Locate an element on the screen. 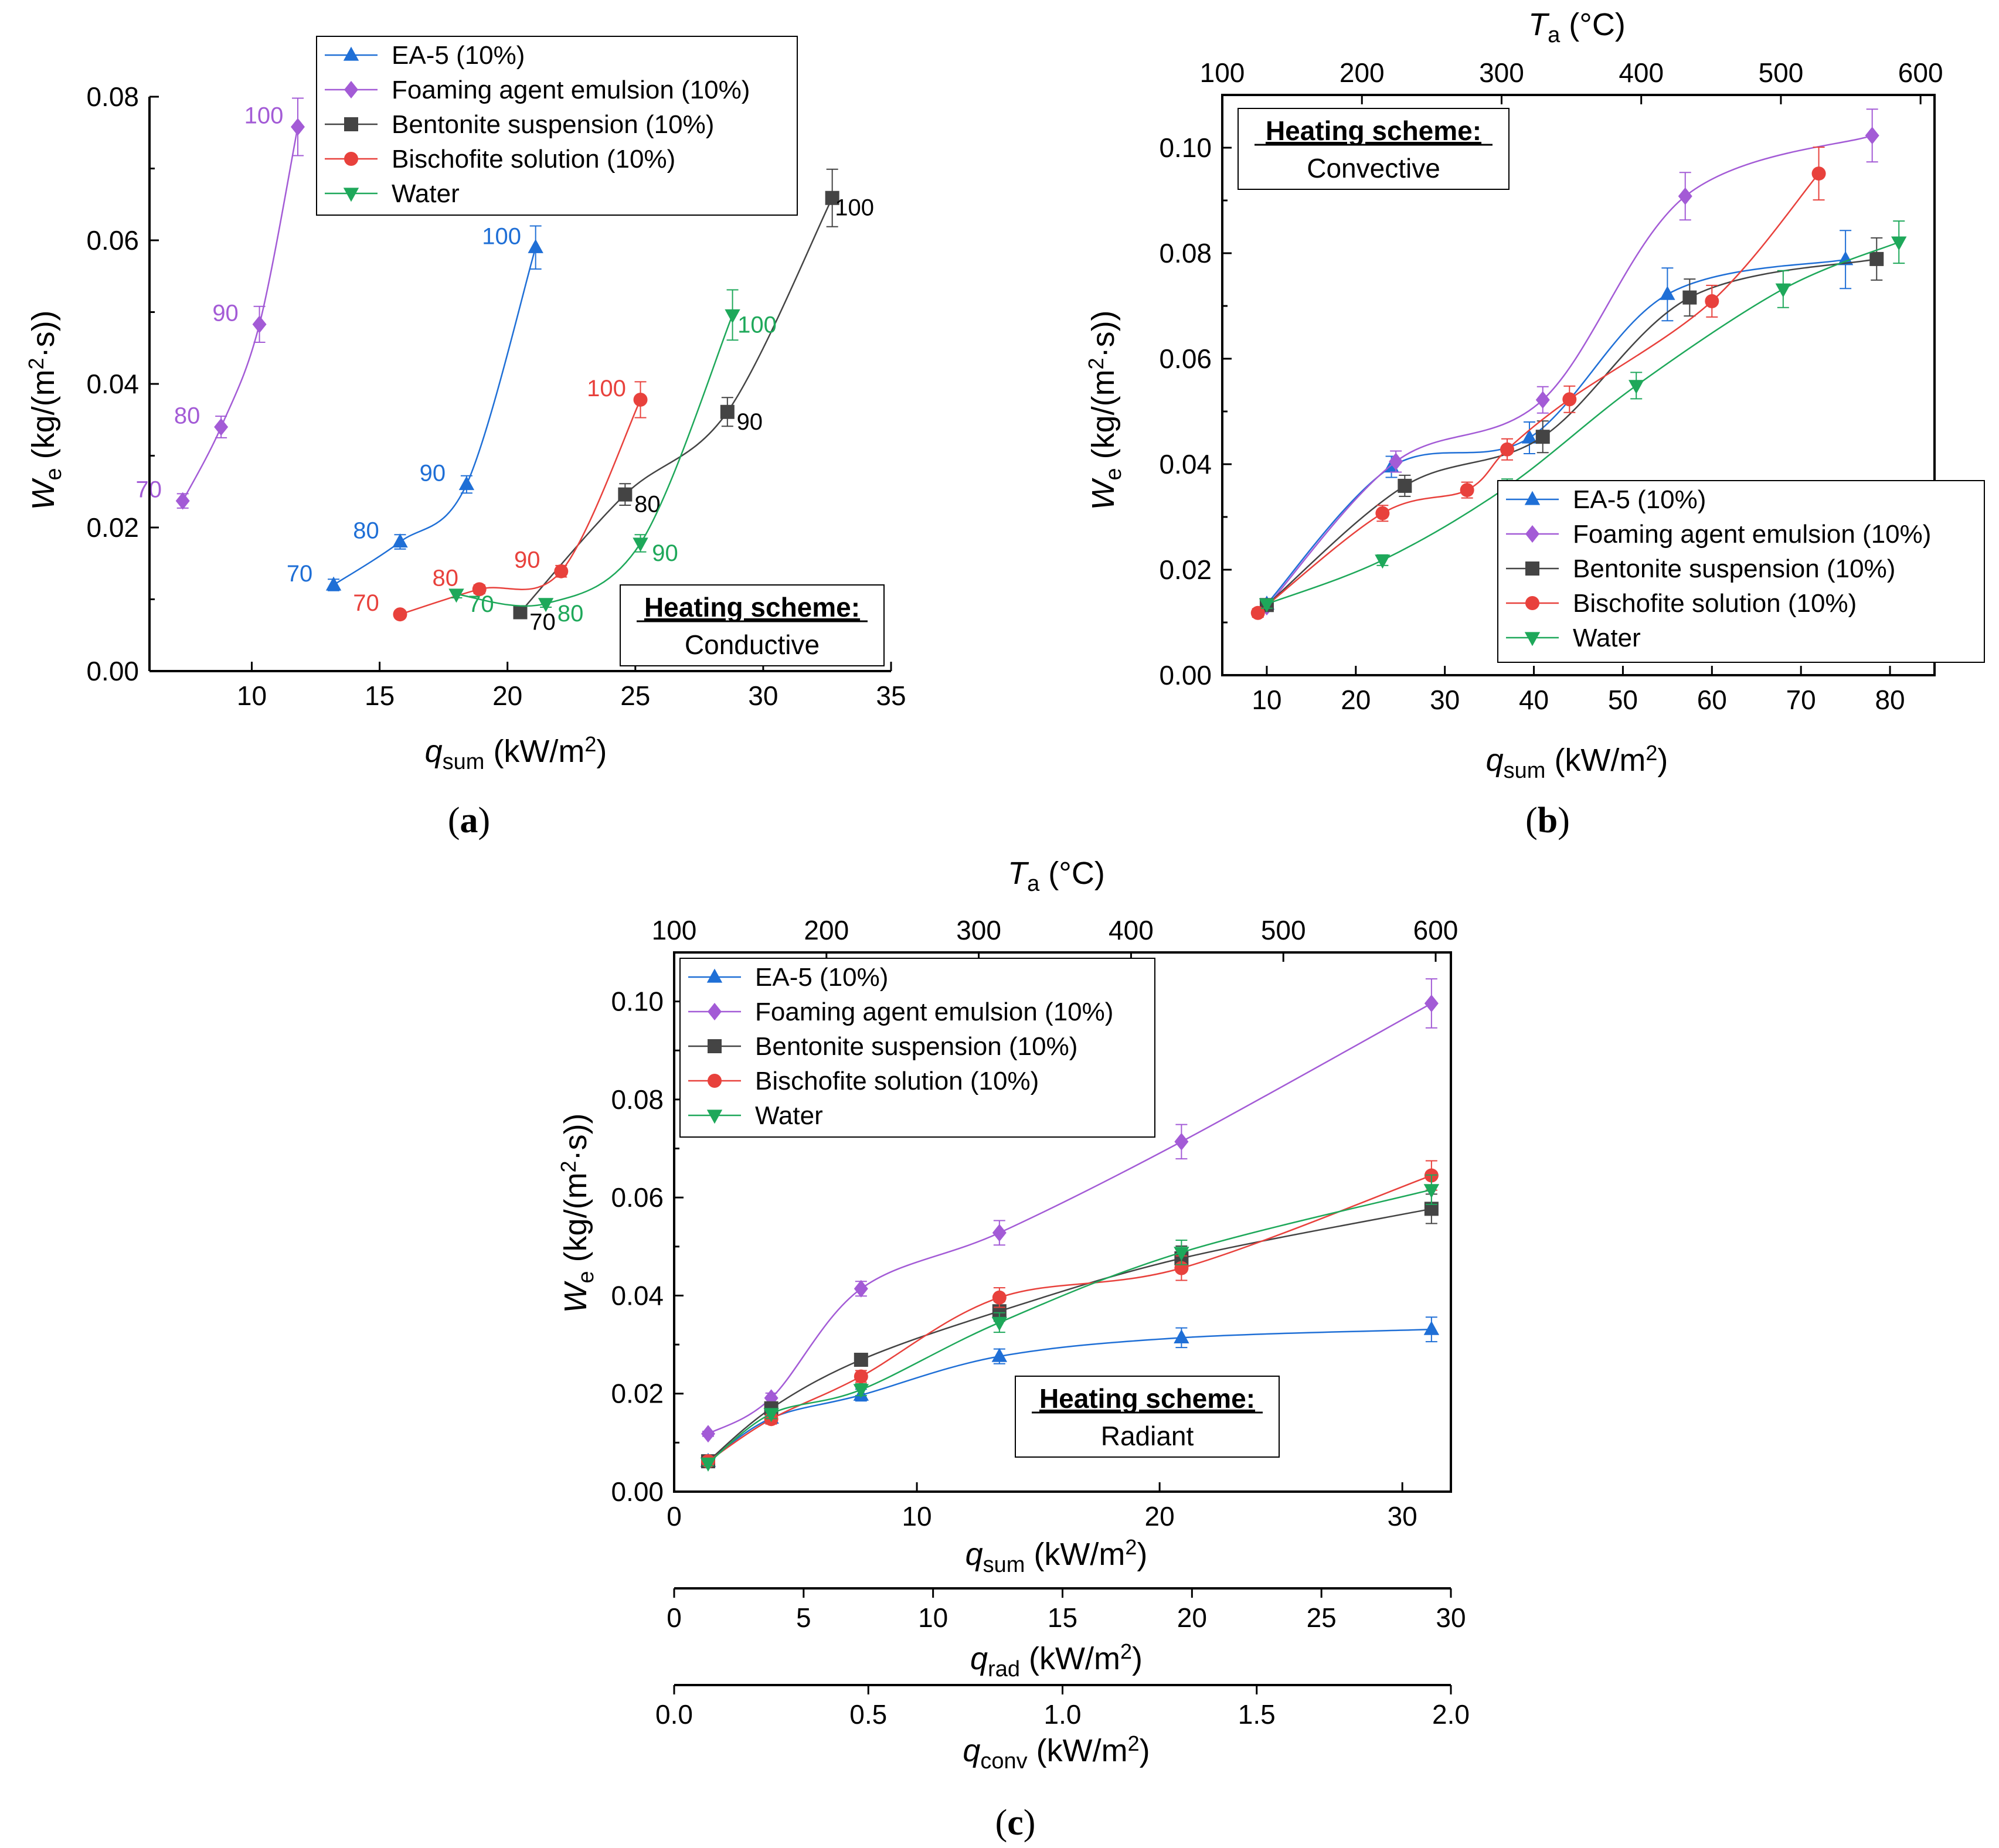 The width and height of the screenshot is (1999, 1848). panel-b-top-x-ticks: 100 200 300 400 500 600 is located at coordinates (1571, 80).